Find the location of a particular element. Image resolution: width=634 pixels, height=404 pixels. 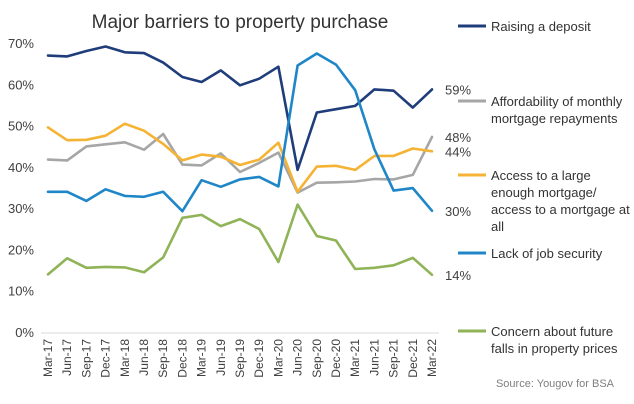

x-tick-label: Dec-21 is located at coordinates (413, 358).